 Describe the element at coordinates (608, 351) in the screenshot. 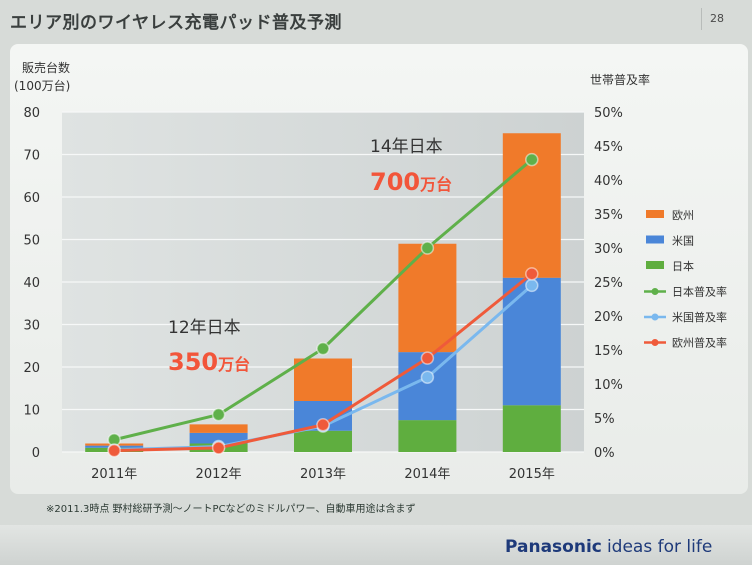

I see `y-right-tick-label: 15%` at that location.